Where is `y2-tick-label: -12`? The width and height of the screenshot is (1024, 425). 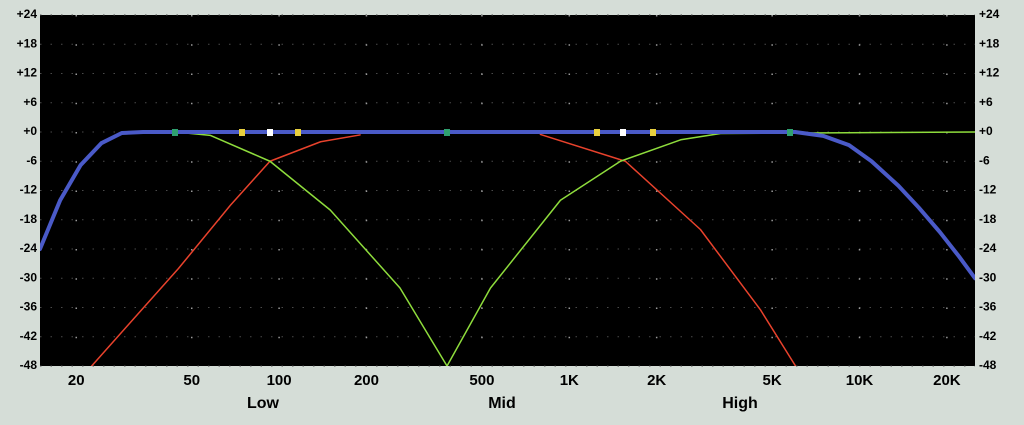 y2-tick-label: -12 is located at coordinates (988, 190).